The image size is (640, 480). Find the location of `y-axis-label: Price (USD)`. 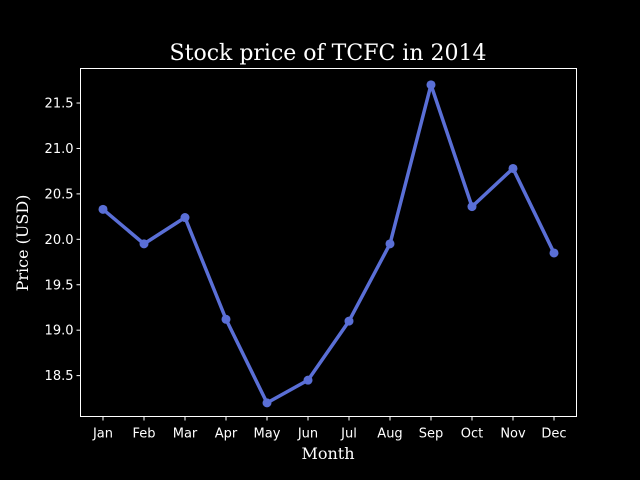

y-axis-label: Price (USD) is located at coordinates (22, 243).